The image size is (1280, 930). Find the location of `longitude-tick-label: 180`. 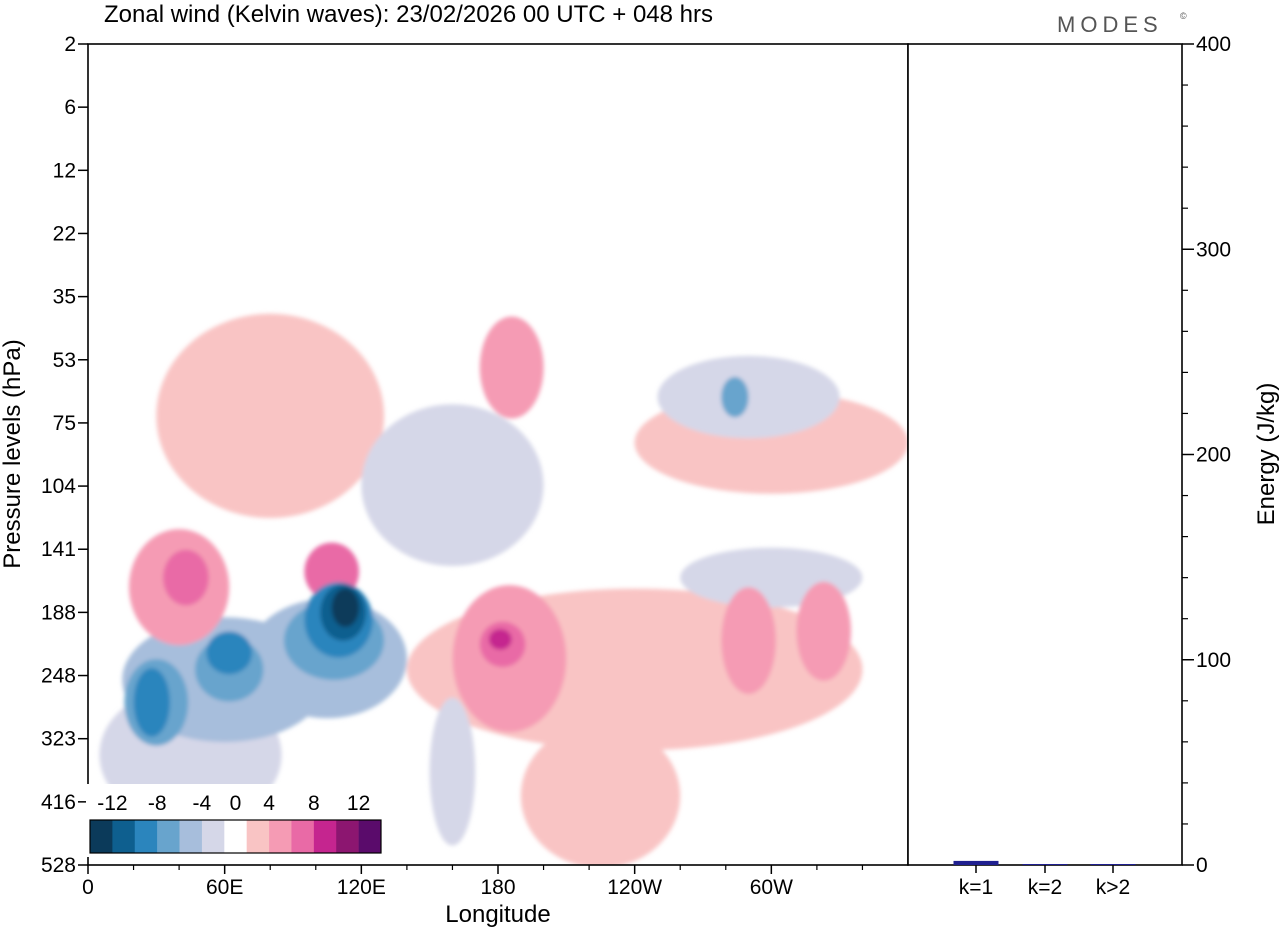

longitude-tick-label: 180 is located at coordinates (497, 887).